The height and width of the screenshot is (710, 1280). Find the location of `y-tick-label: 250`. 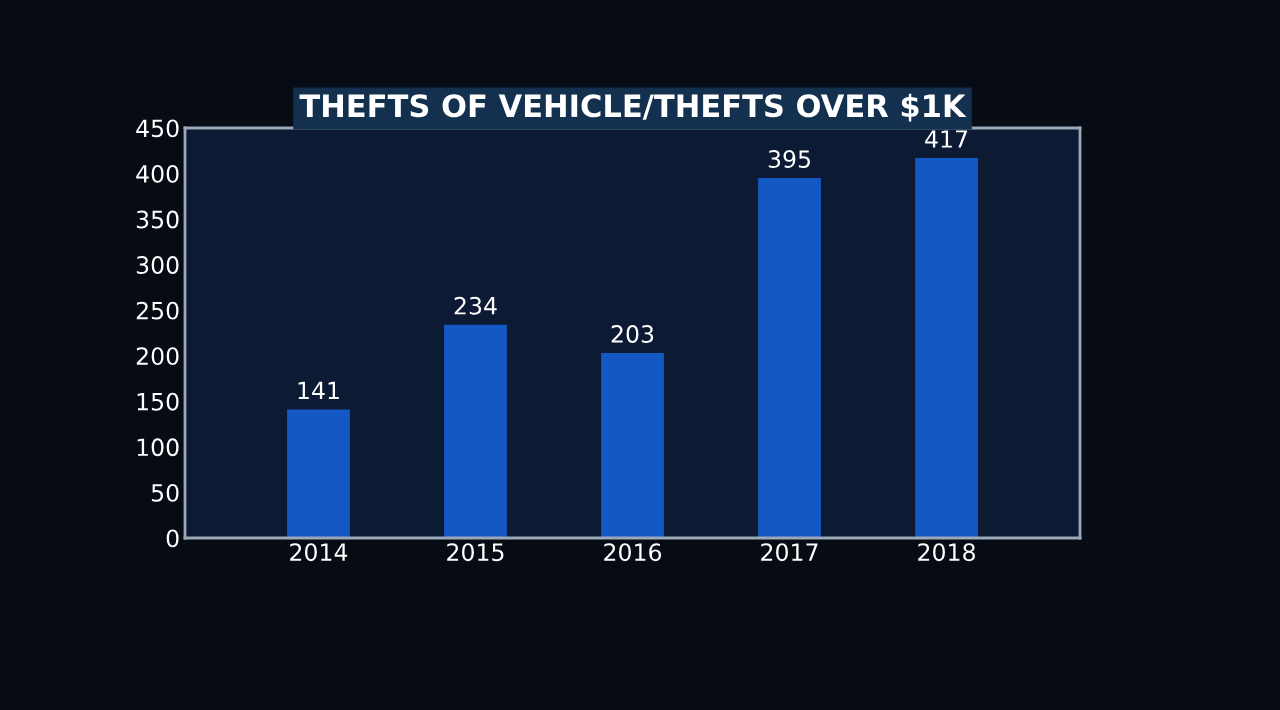

y-tick-label: 250 is located at coordinates (157, 310).